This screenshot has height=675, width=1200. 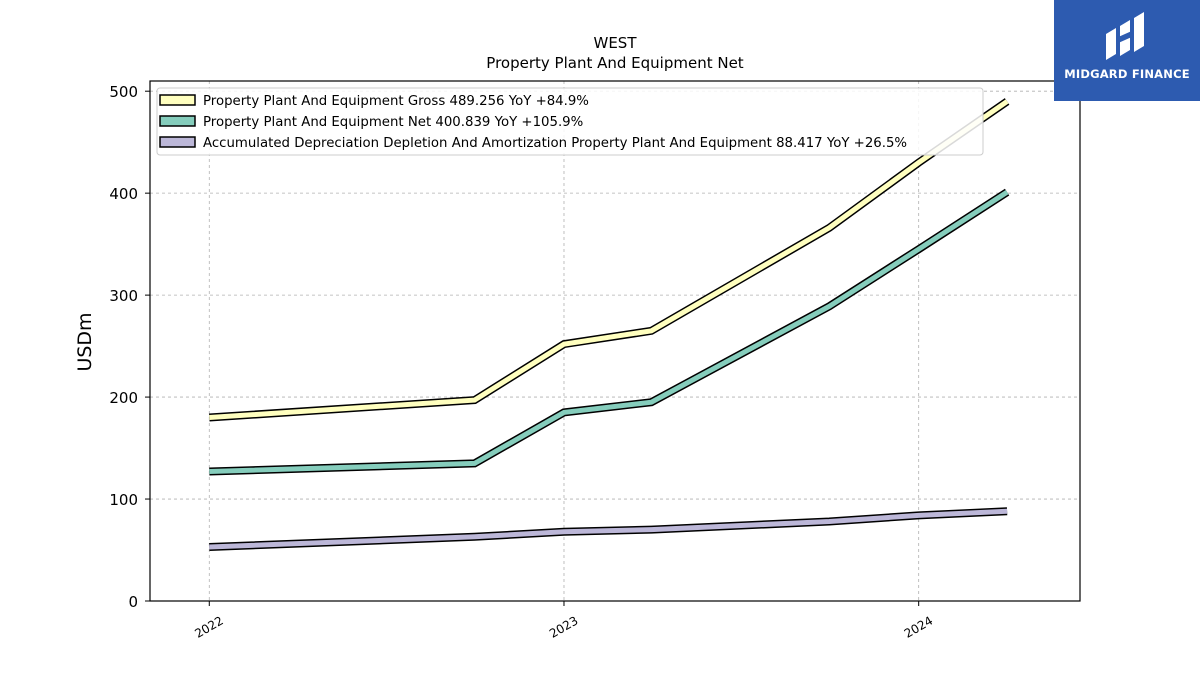 What do you see at coordinates (123, 398) in the screenshot?
I see `y-tick-label: 200` at bounding box center [123, 398].